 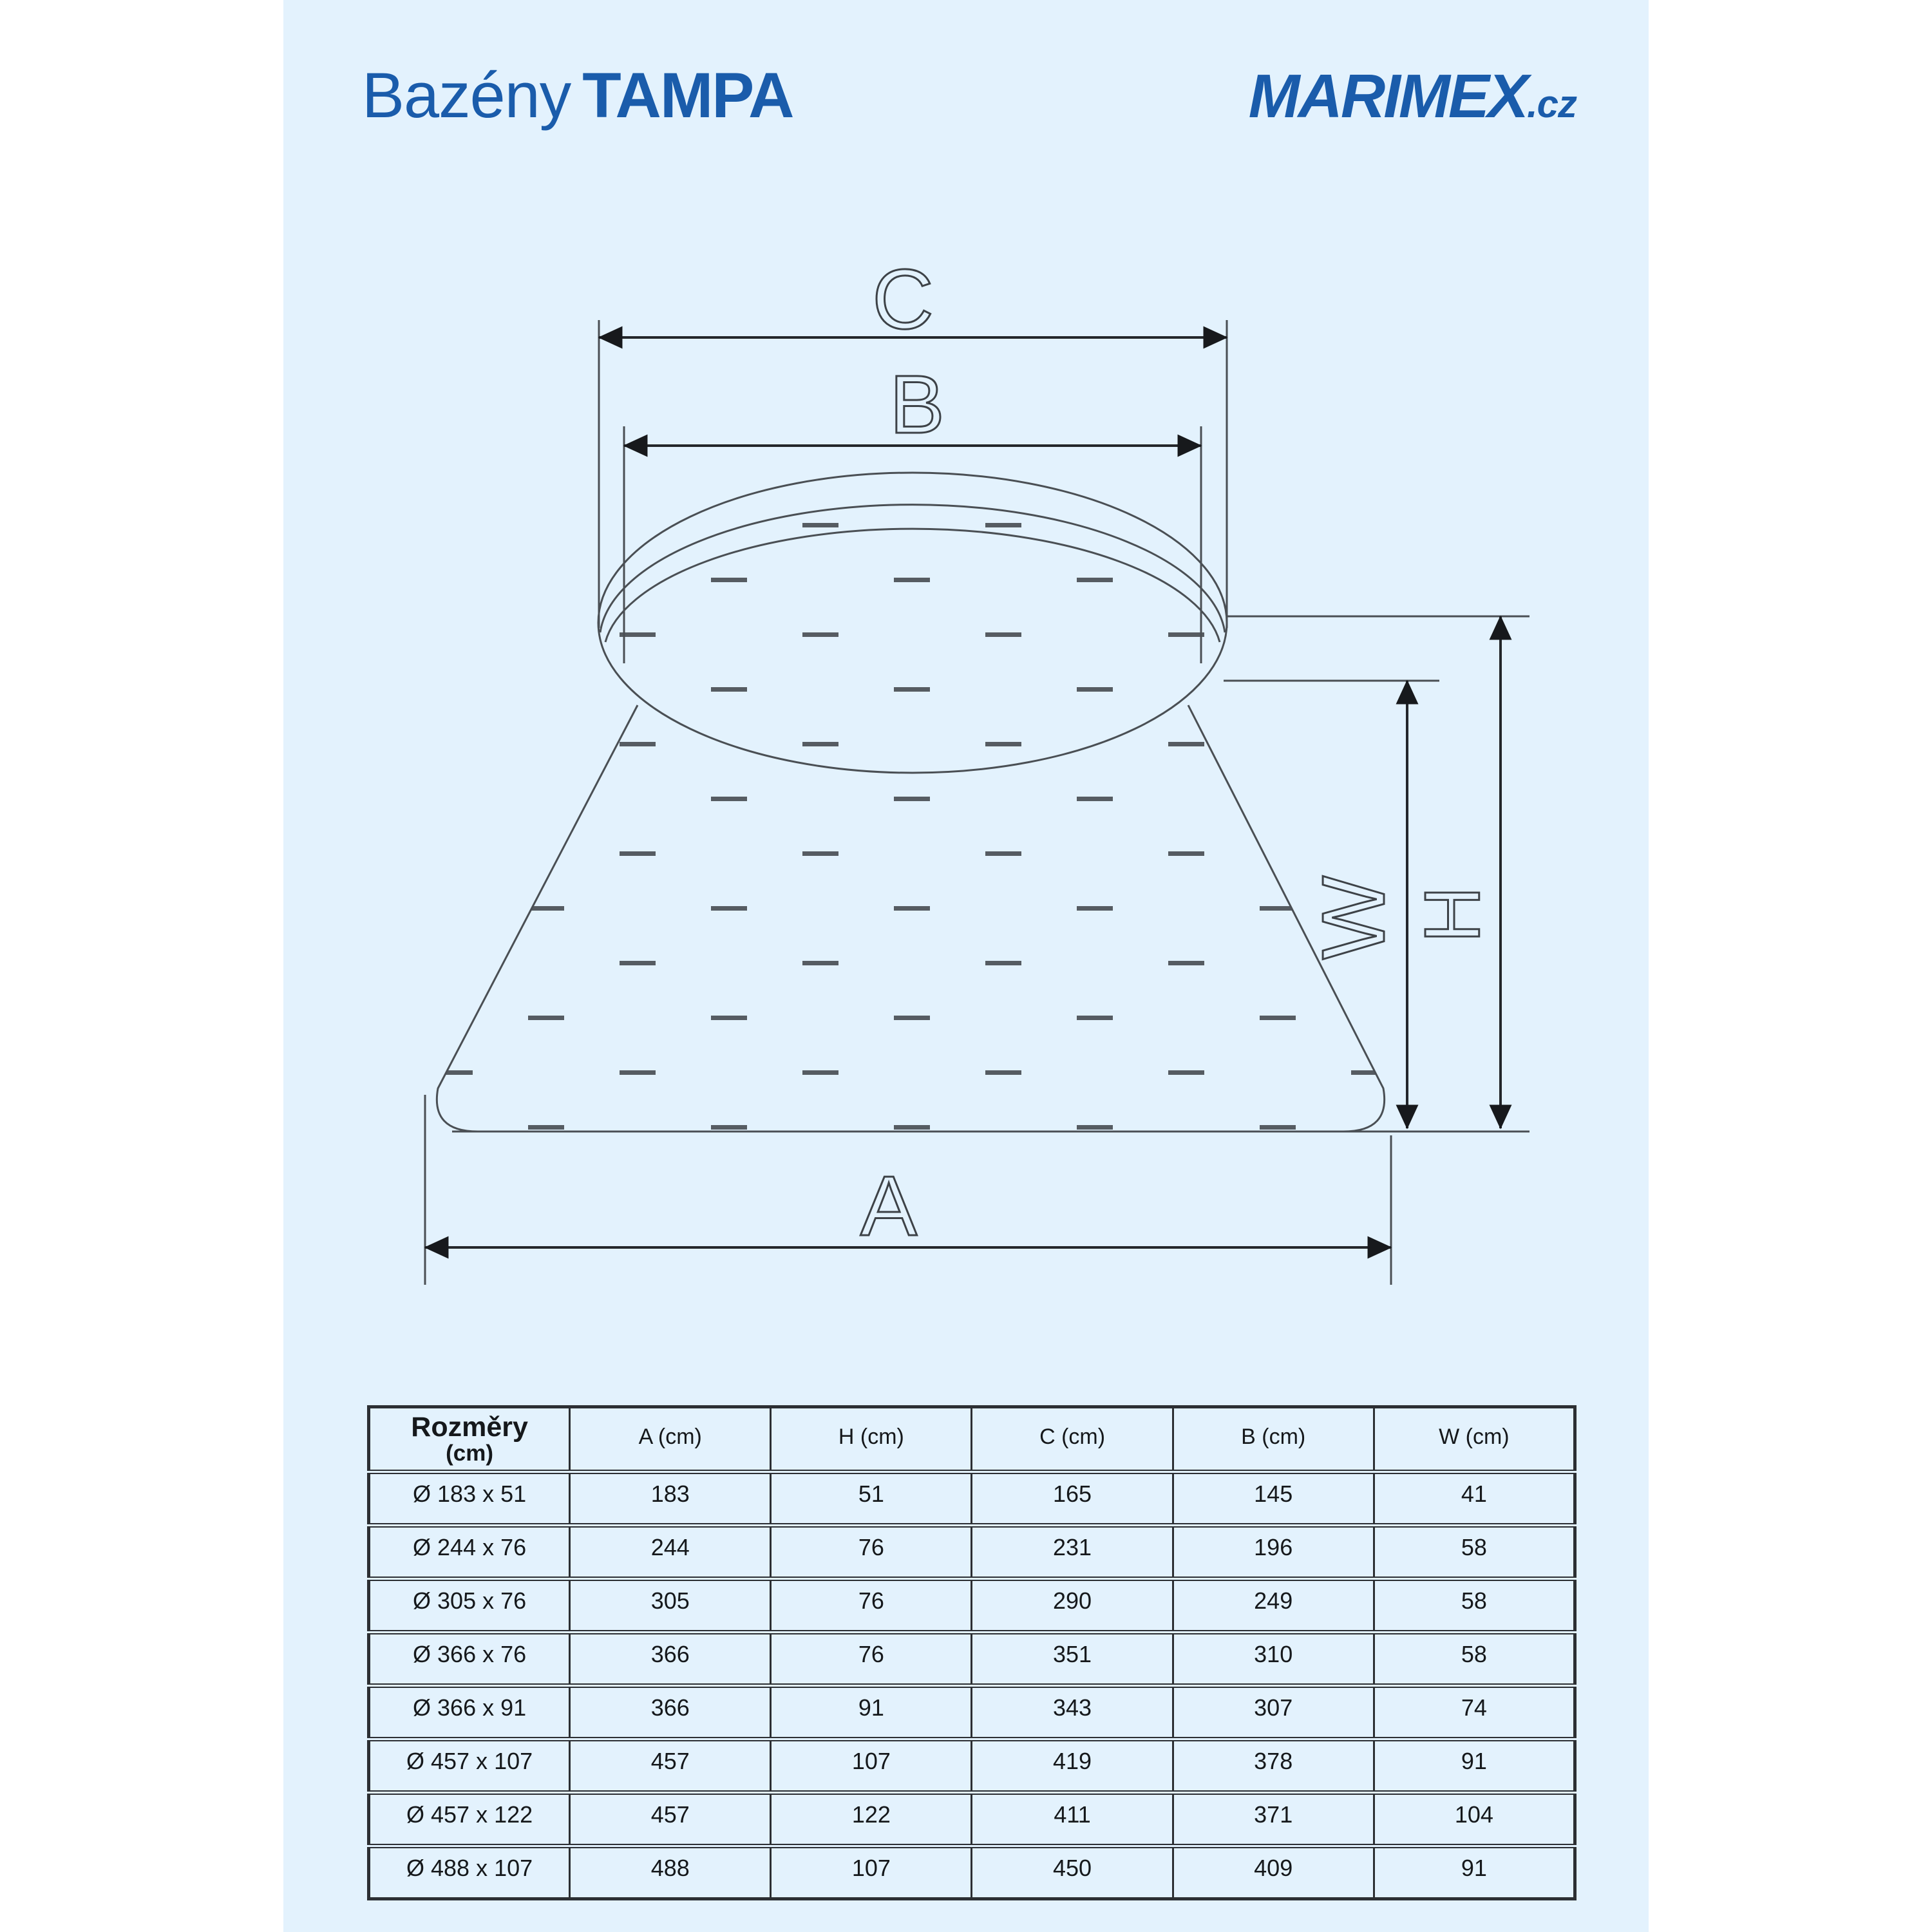 What do you see at coordinates (1272, 1500) in the screenshot?
I see `value-cell: 145` at bounding box center [1272, 1500].